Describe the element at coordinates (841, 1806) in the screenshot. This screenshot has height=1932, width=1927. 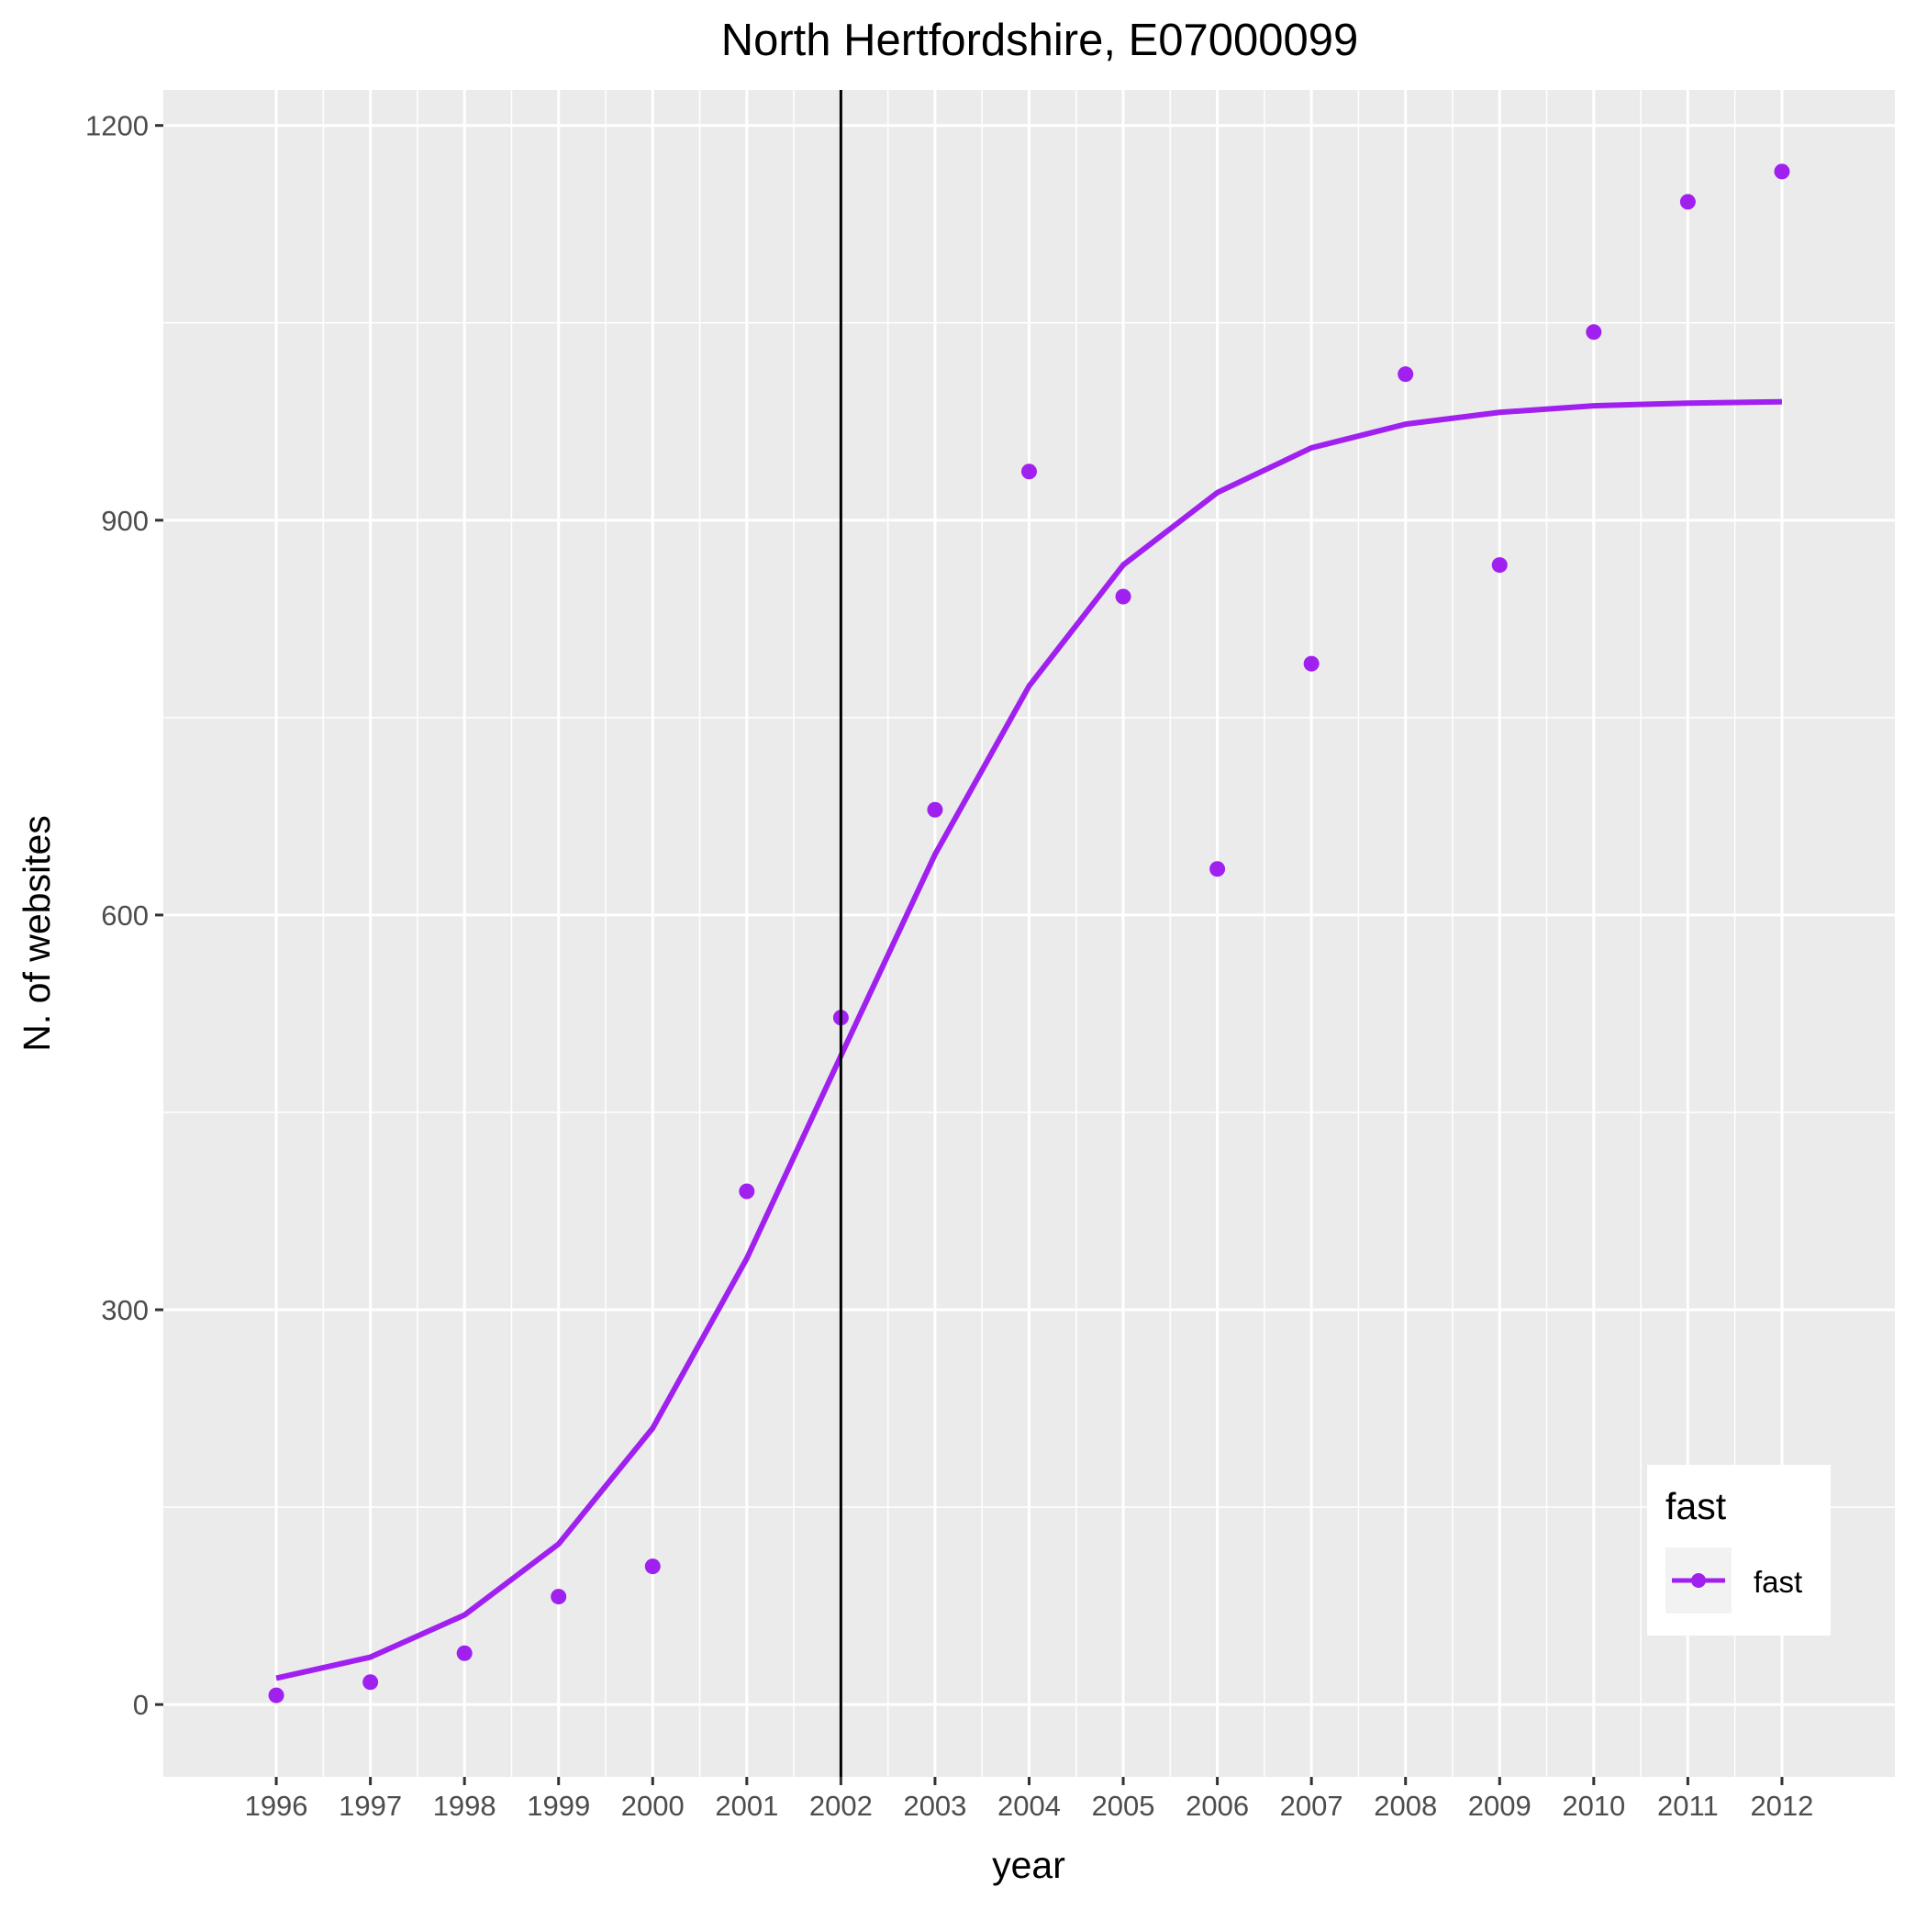
I see `x-tick-label: 2002` at that location.